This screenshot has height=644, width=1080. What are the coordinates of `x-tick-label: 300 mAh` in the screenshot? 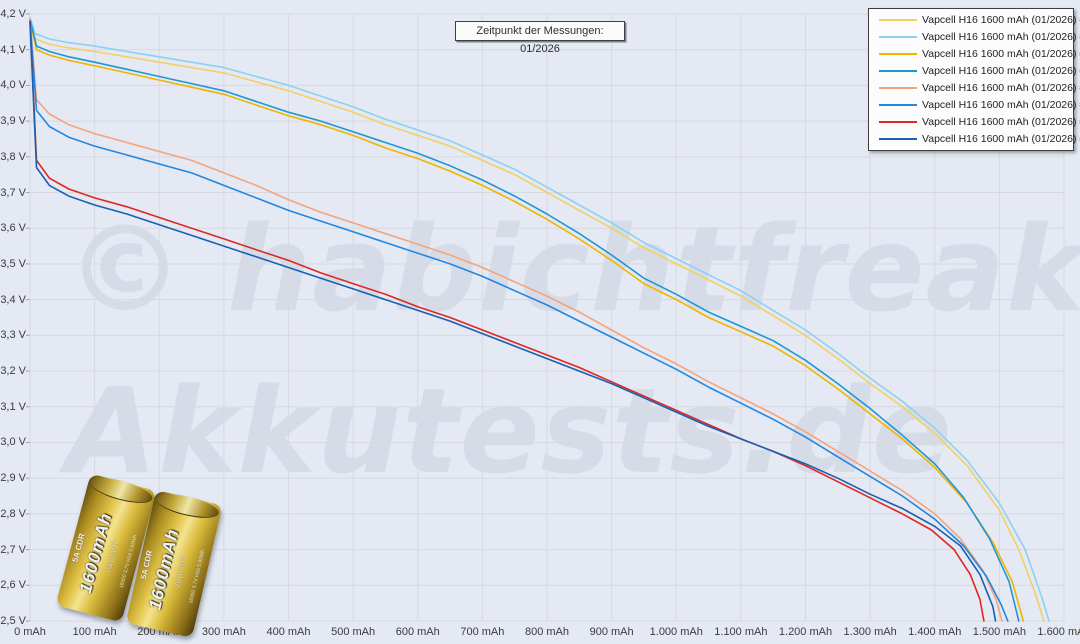 It's located at (223, 632).